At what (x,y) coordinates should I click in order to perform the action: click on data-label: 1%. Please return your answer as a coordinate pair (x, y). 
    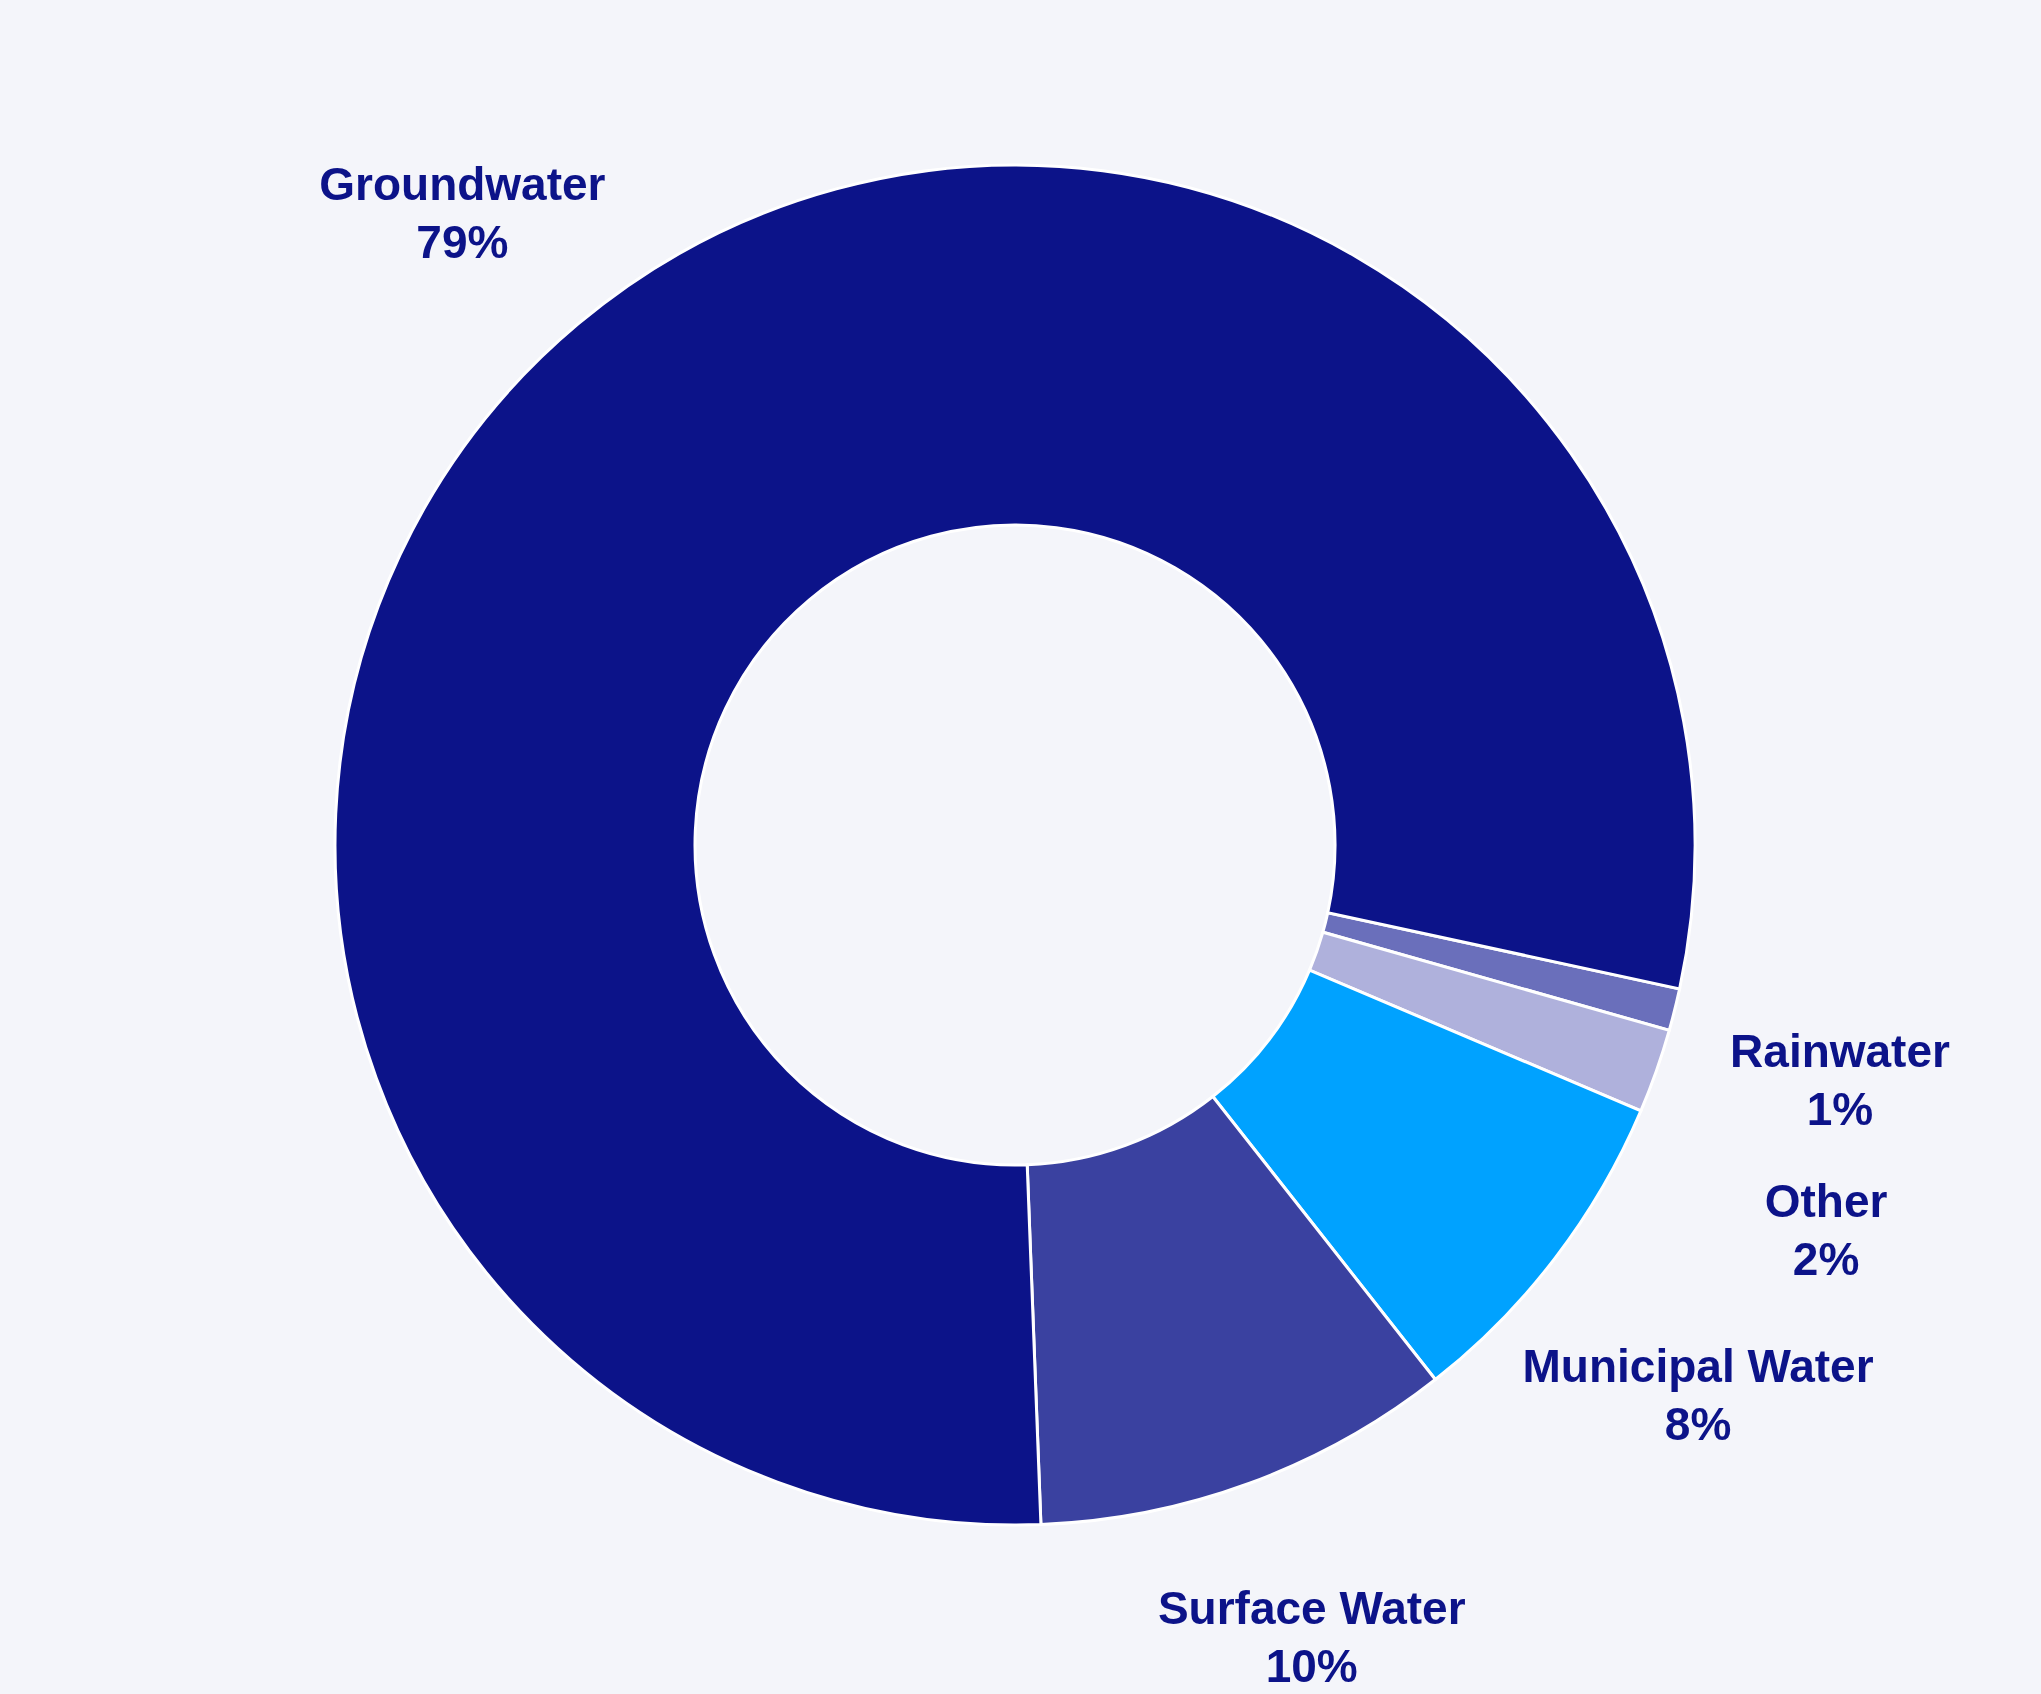
    Looking at the image, I should click on (1840, 1109).